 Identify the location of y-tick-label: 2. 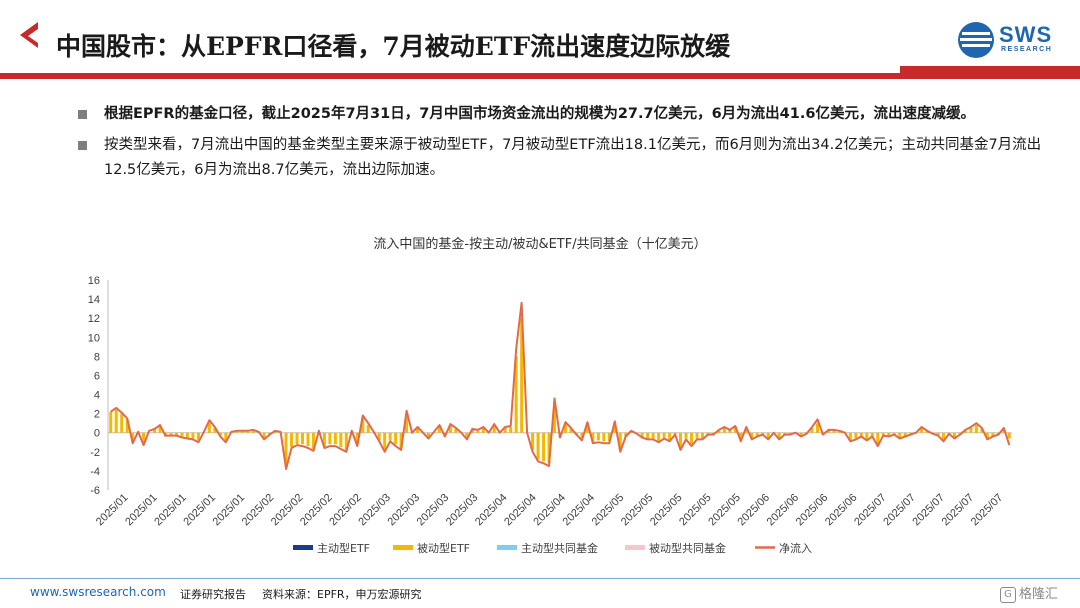
(97, 415).